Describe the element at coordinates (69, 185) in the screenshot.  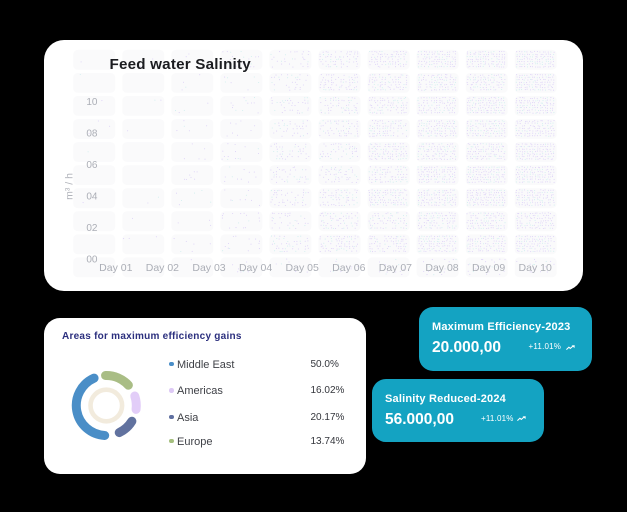
I see `svg-text: m³ / h` at that location.